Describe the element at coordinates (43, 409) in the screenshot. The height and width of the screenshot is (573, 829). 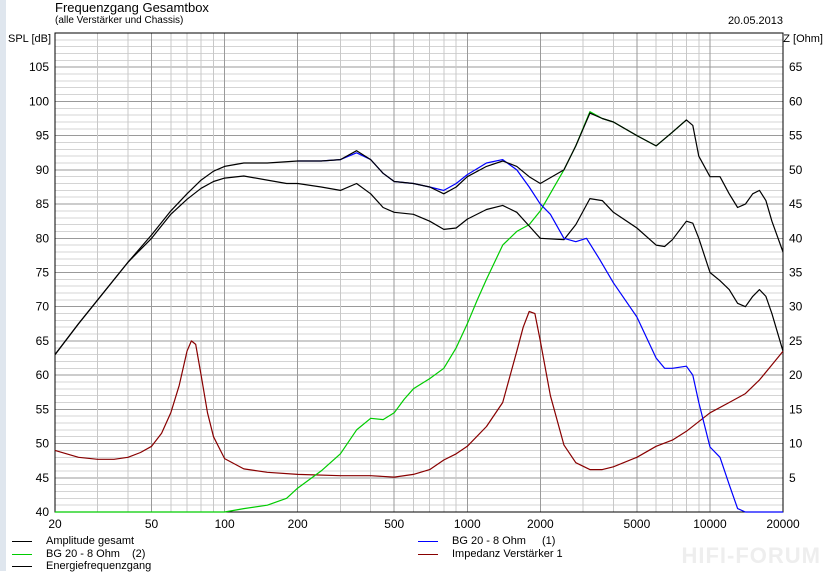
I see `y-tick-label: 55` at that location.